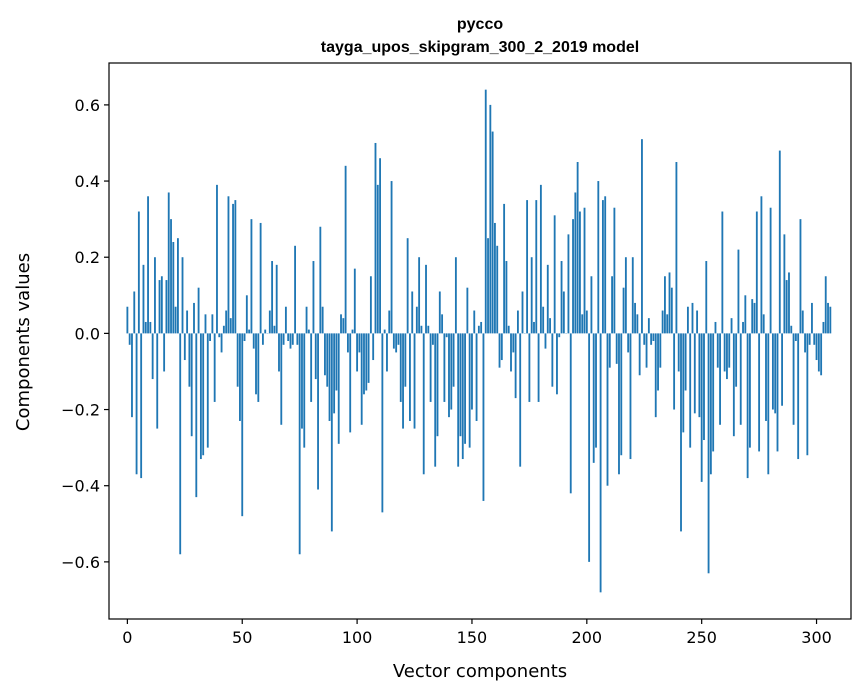 The image size is (867, 696). What do you see at coordinates (701, 637) in the screenshot?
I see `x-tick-label: 250` at bounding box center [701, 637].